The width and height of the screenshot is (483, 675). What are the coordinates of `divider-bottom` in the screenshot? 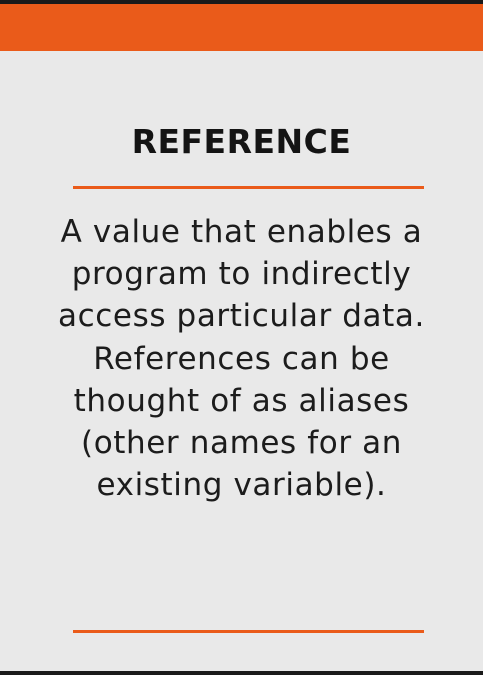 It's located at (248, 631).